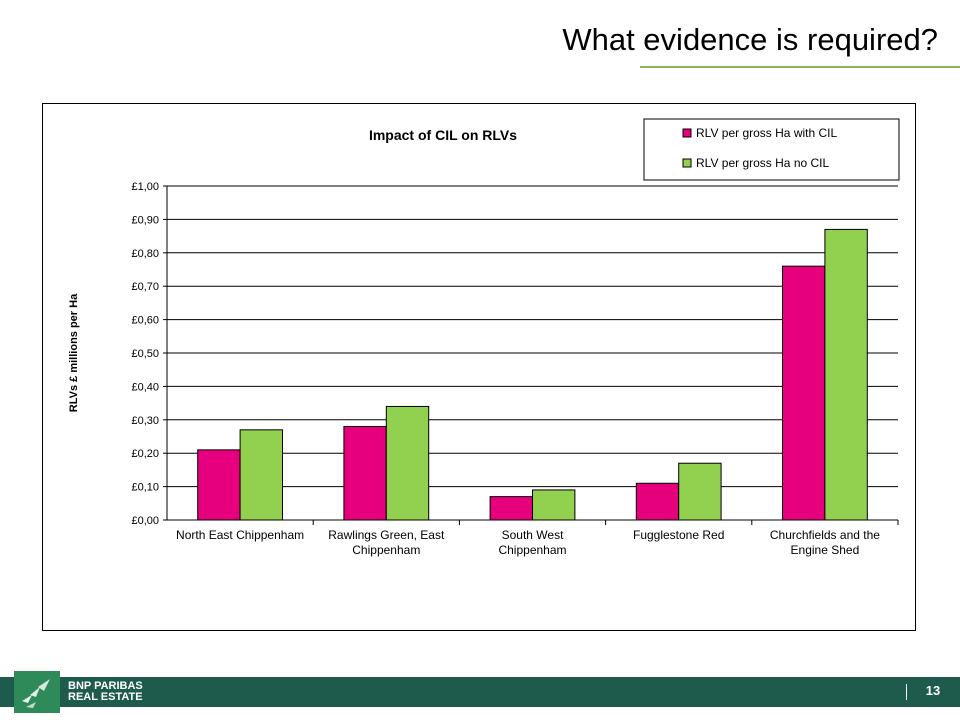 The image size is (960, 720). Describe the element at coordinates (74, 352) in the screenshot. I see `y-axis-label: RLVs £ millions per Ha` at that location.